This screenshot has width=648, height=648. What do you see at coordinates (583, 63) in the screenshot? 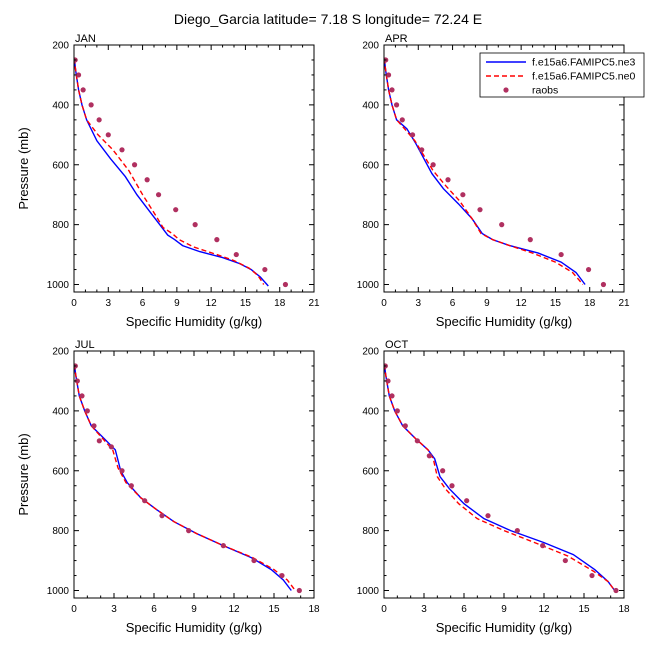
I see `legend-label: f.e15a6.FAMIPC5.ne3` at bounding box center [583, 63].